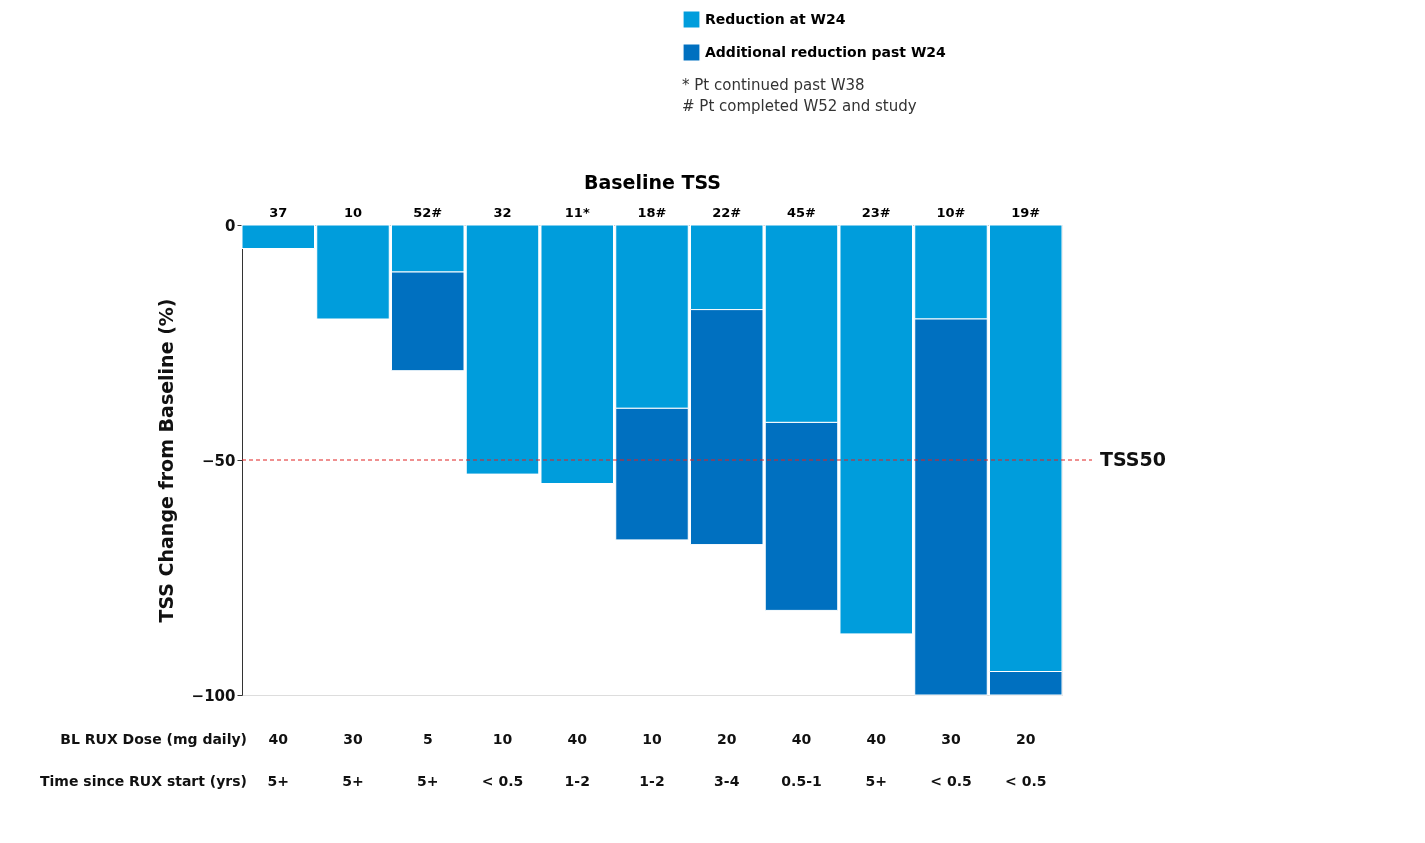  Describe the element at coordinates (219, 460) in the screenshot. I see `y-tick-label: −50` at that location.